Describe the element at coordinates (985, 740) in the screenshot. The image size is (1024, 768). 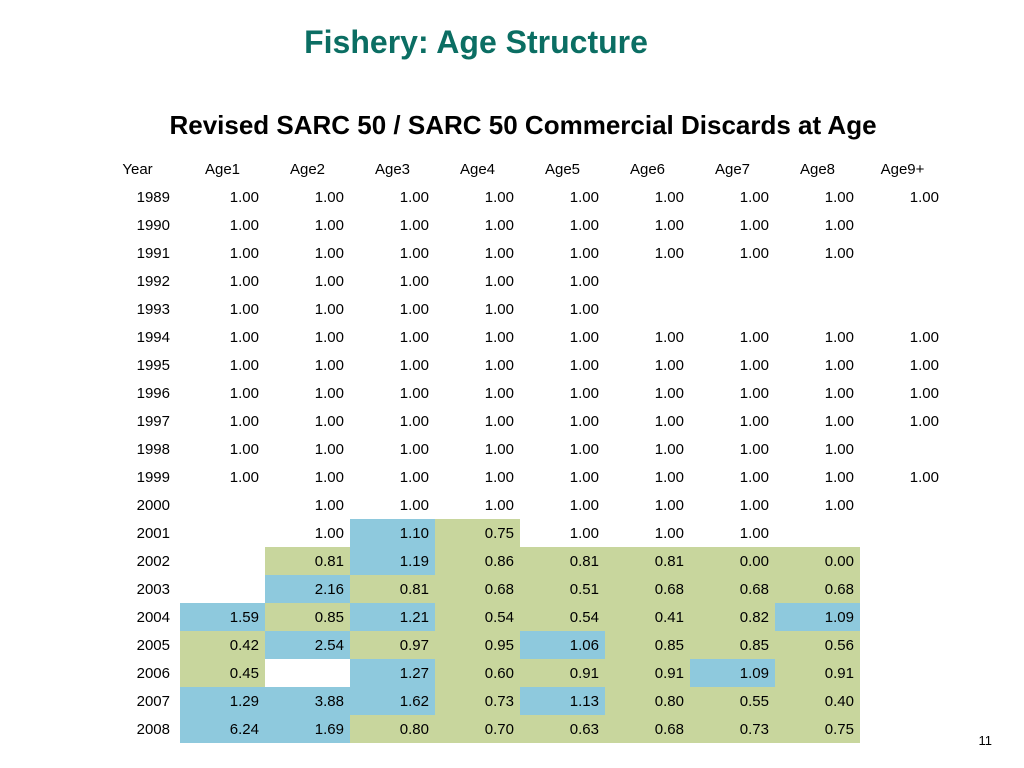
I see `page-number: 11` at that location.